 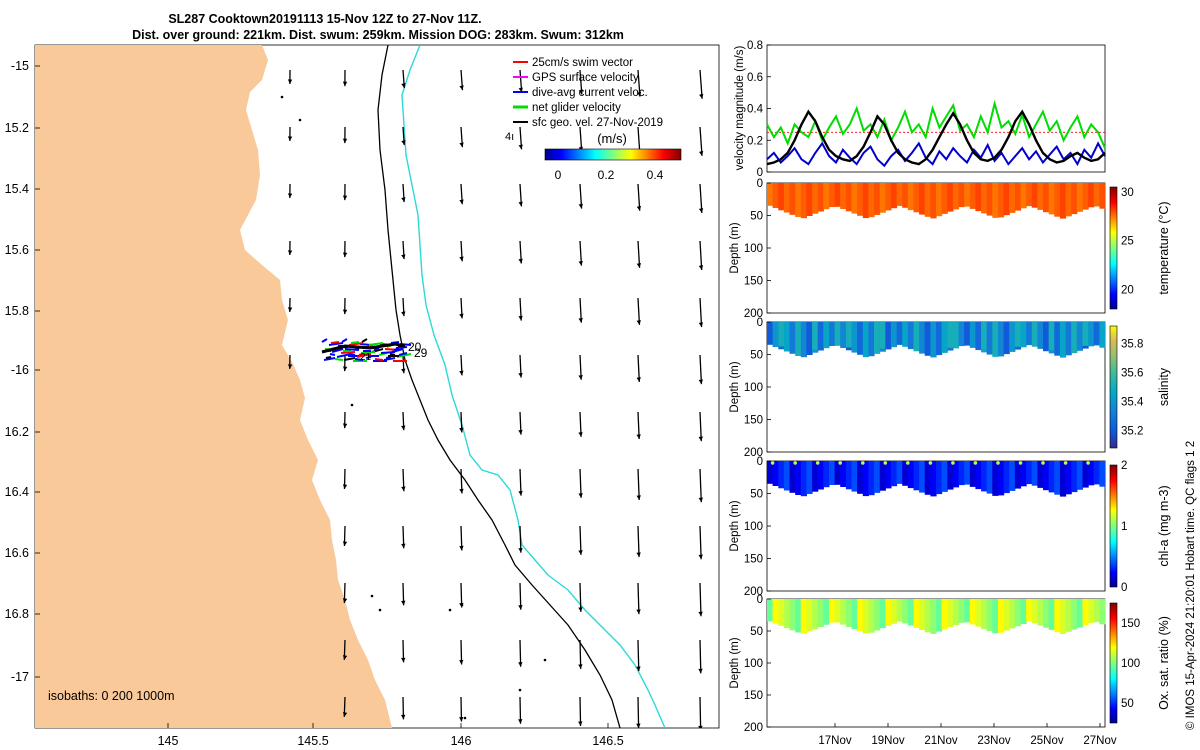 I want to click on isobaths-label: isobaths: 0 200 1000m, so click(x=111, y=696).